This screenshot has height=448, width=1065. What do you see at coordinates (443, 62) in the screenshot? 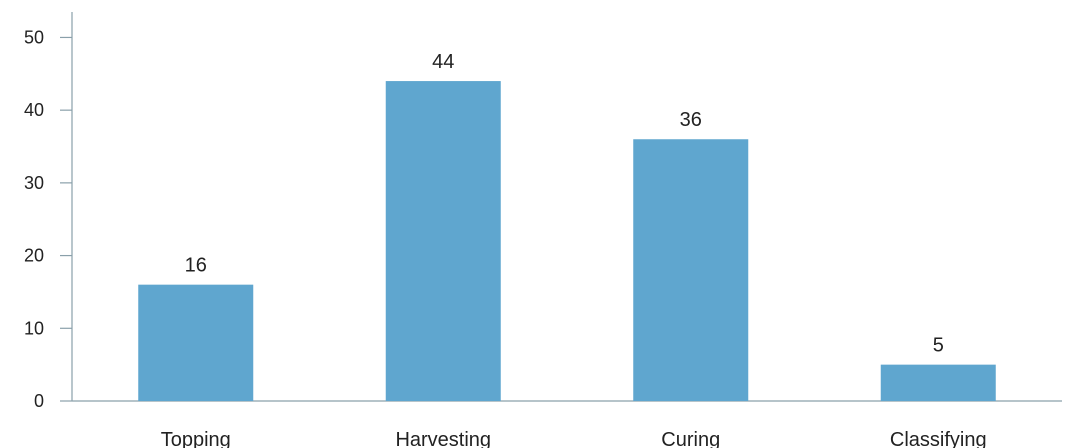
I see `data-label-harvesting: 44` at bounding box center [443, 62].